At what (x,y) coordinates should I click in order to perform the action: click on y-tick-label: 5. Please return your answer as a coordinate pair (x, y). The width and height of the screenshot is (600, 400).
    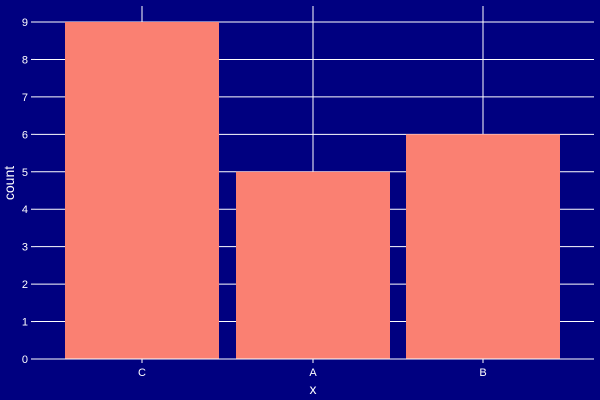
    Looking at the image, I should click on (25, 173).